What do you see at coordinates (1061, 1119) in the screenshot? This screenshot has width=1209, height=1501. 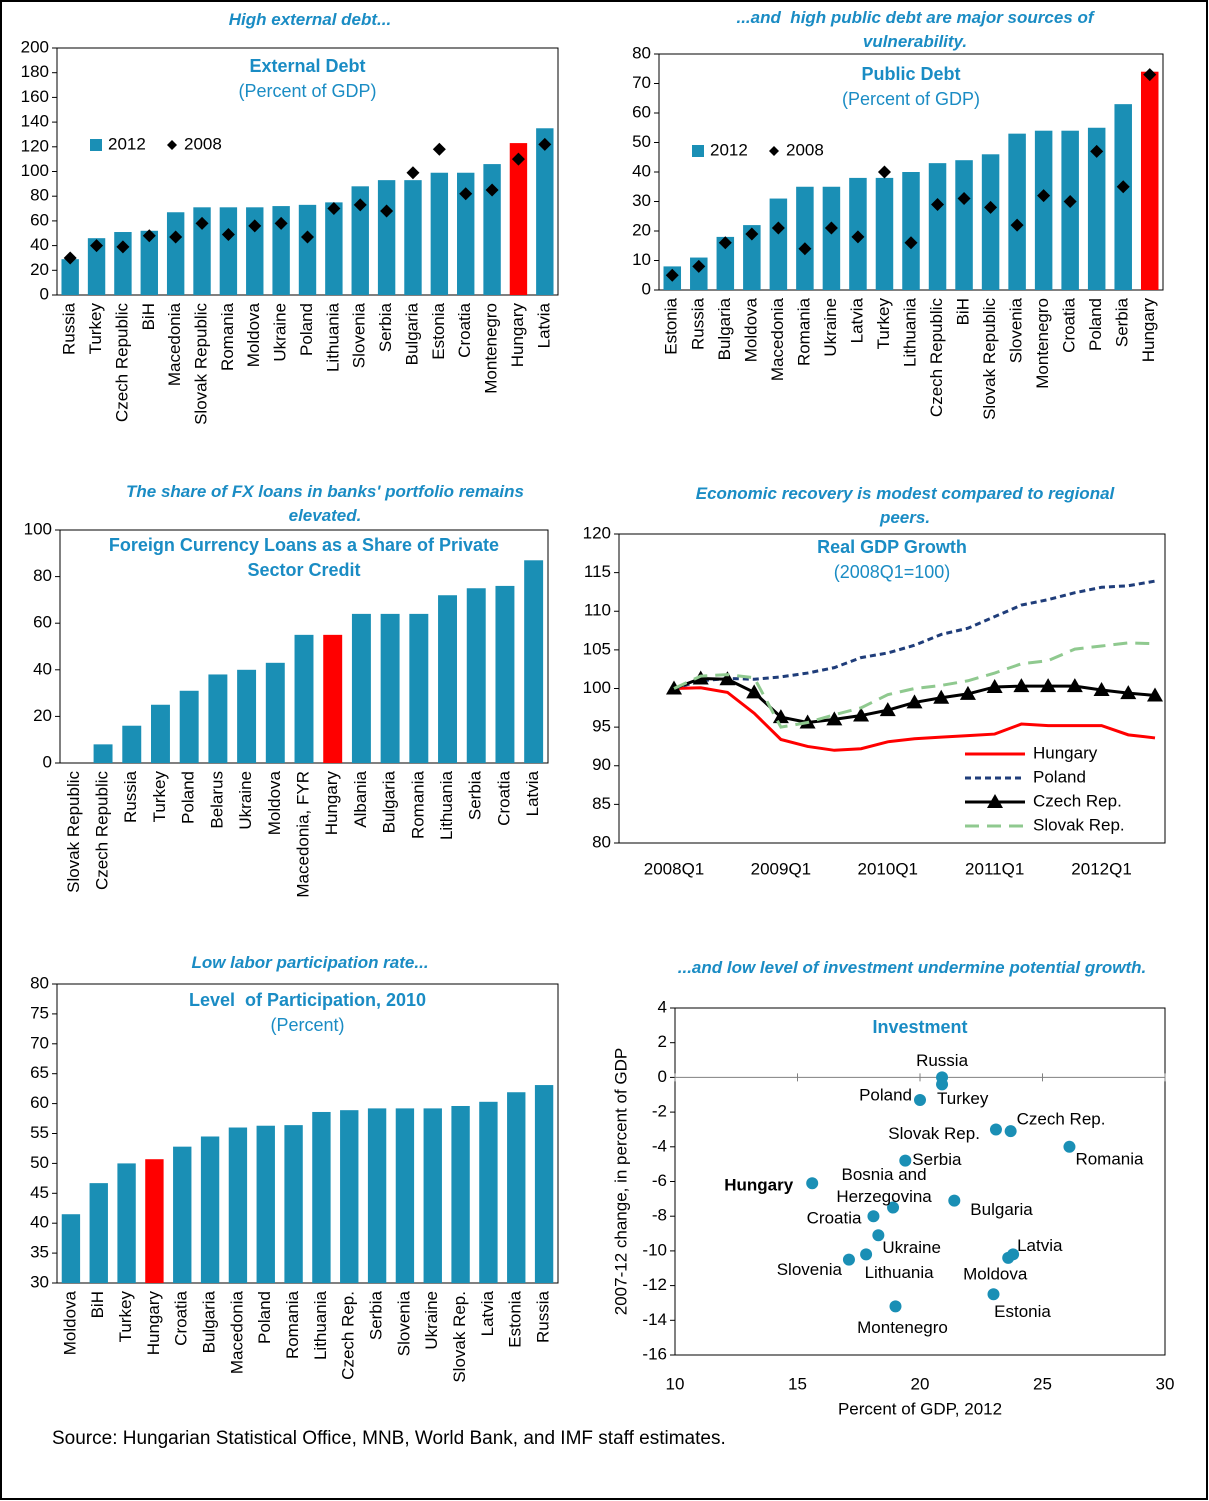 I see `point-label: Czech Rep.` at bounding box center [1061, 1119].